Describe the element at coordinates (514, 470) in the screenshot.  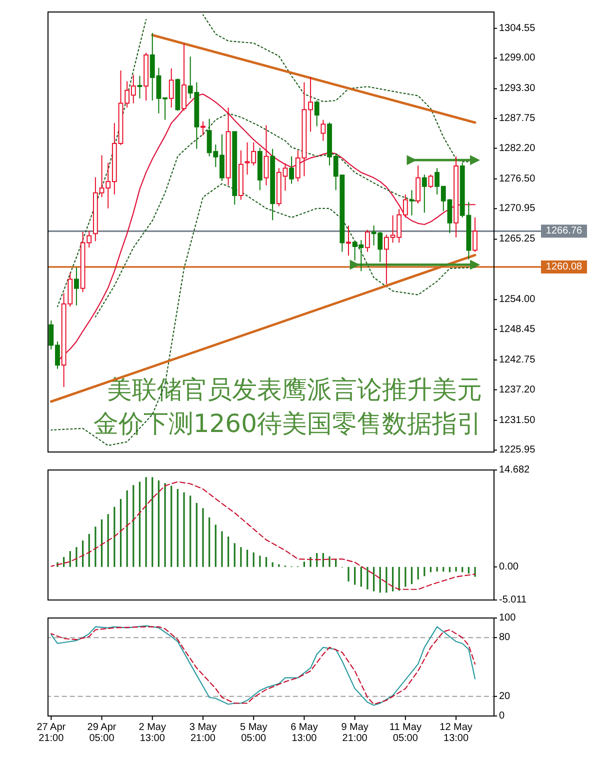
I see `y-tick-label: 14.682` at that location.